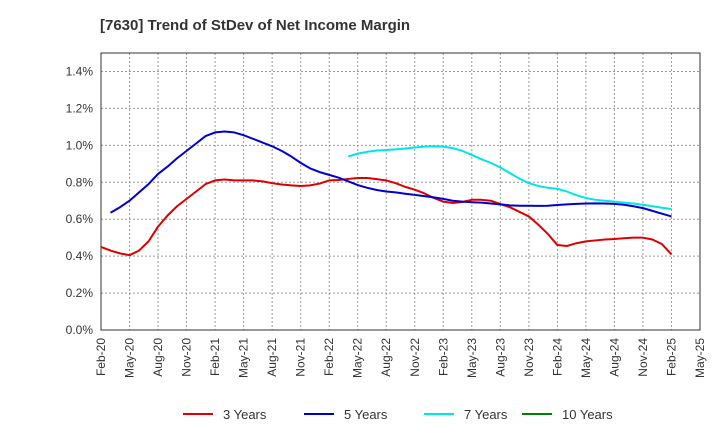  What do you see at coordinates (486, 414) in the screenshot?
I see `legend-label-7-years: 7 Years` at bounding box center [486, 414].